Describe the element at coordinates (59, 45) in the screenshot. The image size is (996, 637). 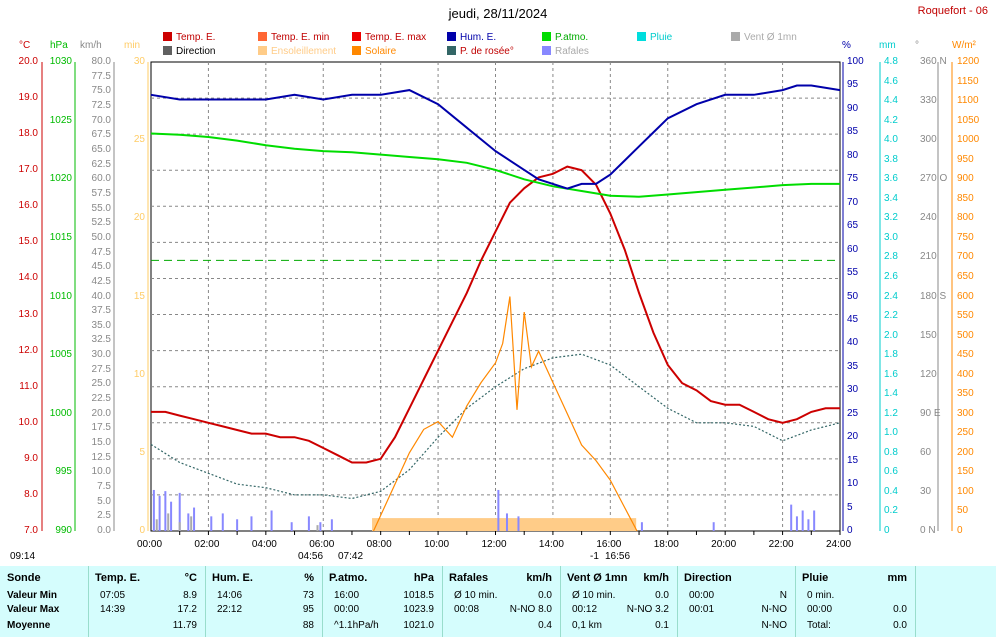
I see `press-unit: hPa` at that location.